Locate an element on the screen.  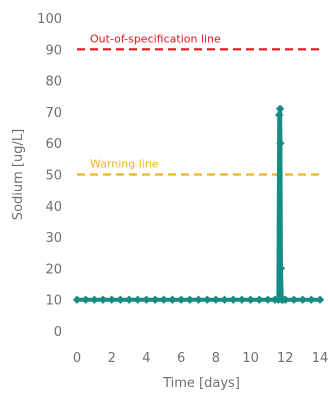
x-axis-ticks: 0 2 4 6 8 10 12 14 is located at coordinates (200, 358).